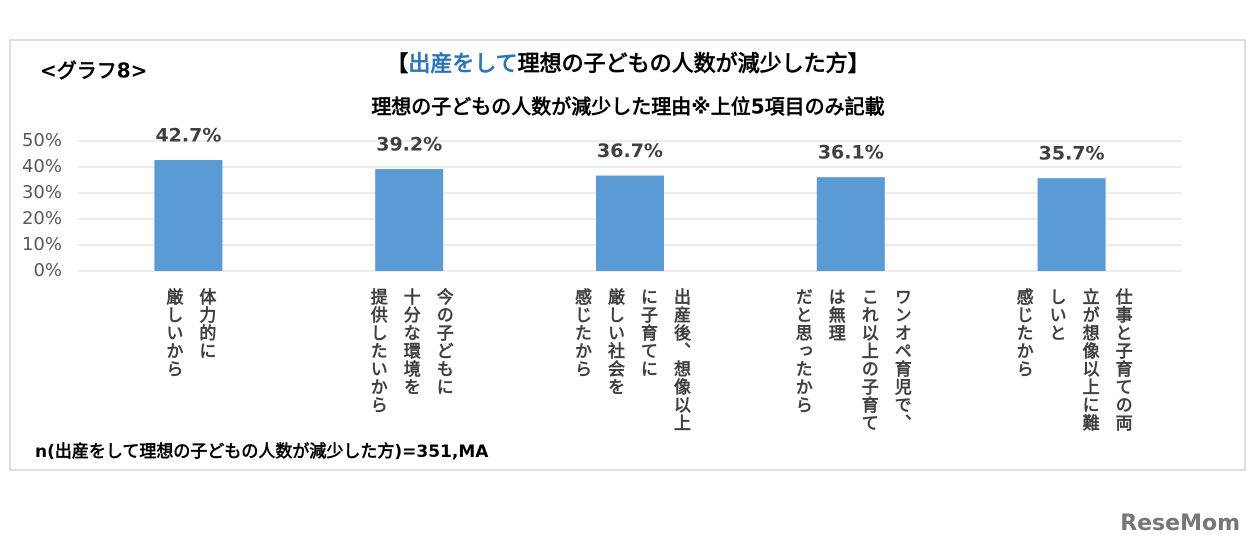  Describe the element at coordinates (630, 151) in the screenshot. I see `value-label: 36.7%` at that location.